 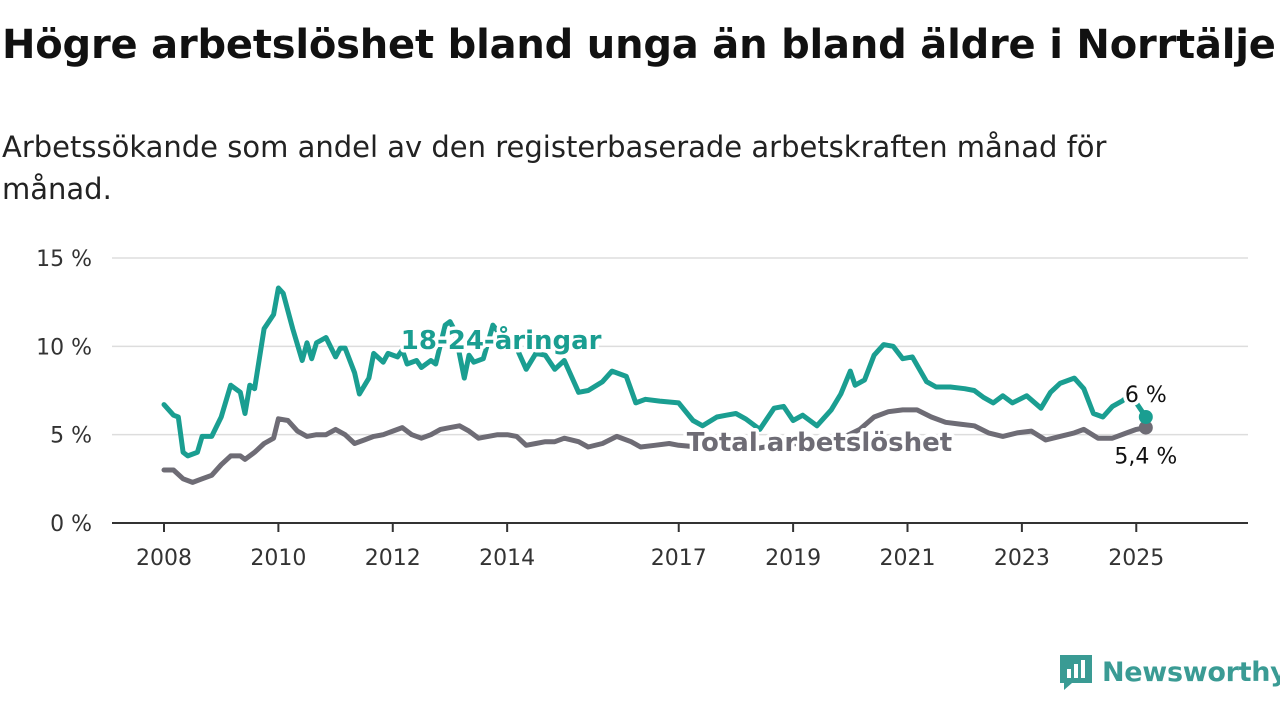 I want to click on x-tick-label: 2019, so click(x=793, y=558).